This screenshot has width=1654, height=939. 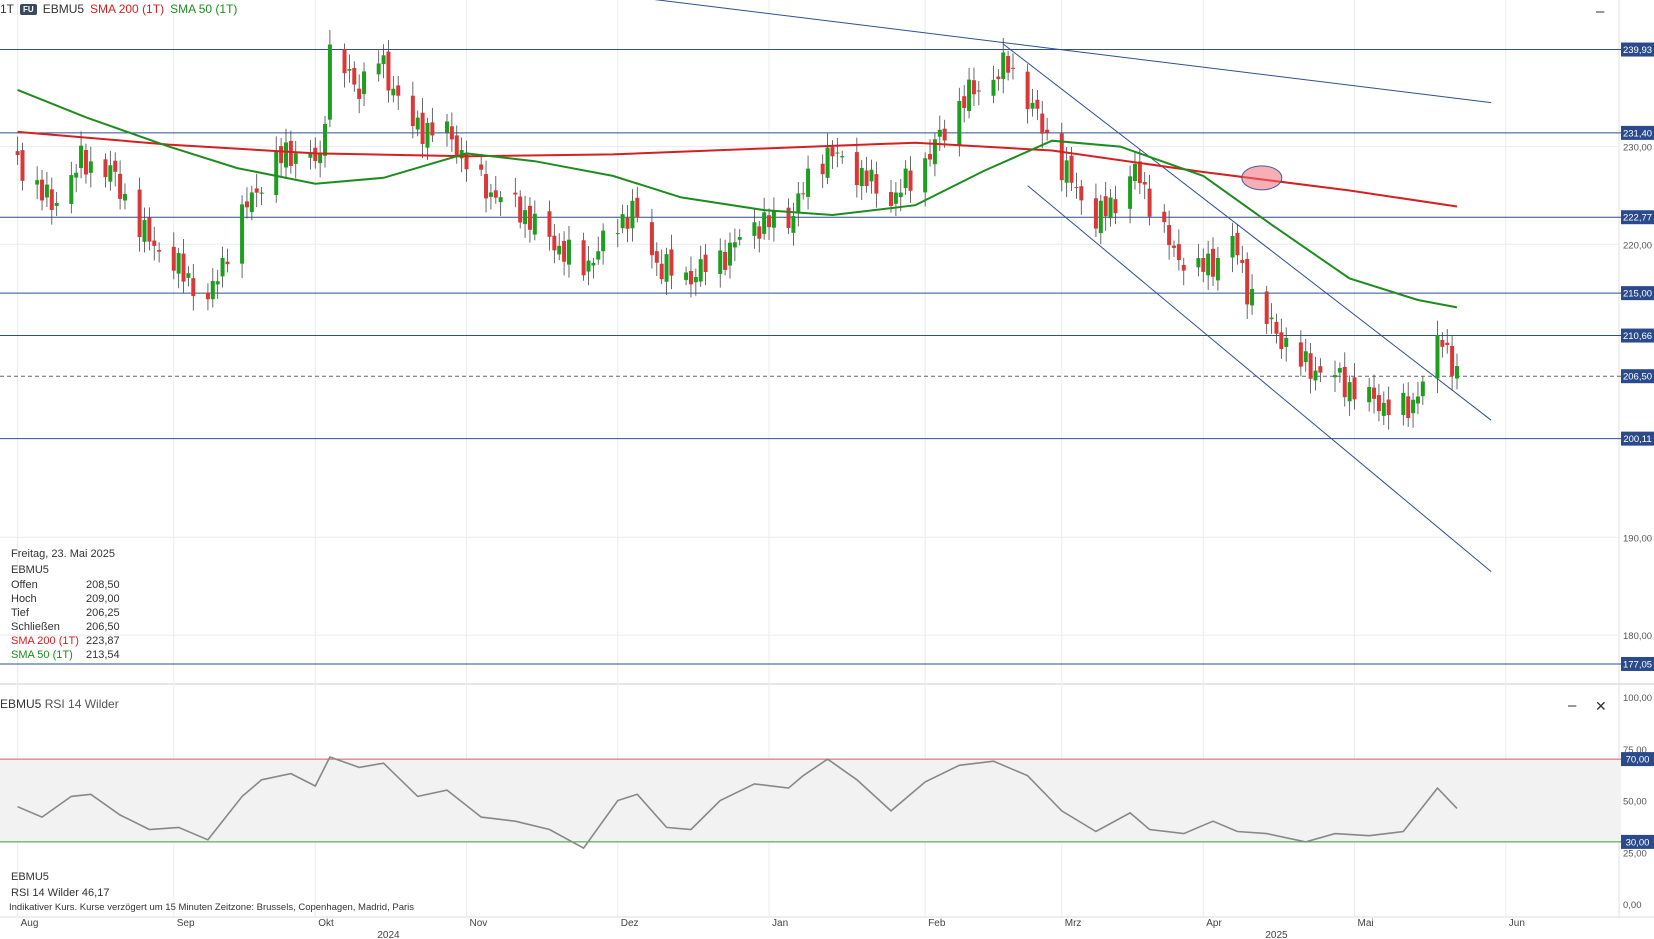 I want to click on minimize-rsi-button: –, so click(x=1572, y=705).